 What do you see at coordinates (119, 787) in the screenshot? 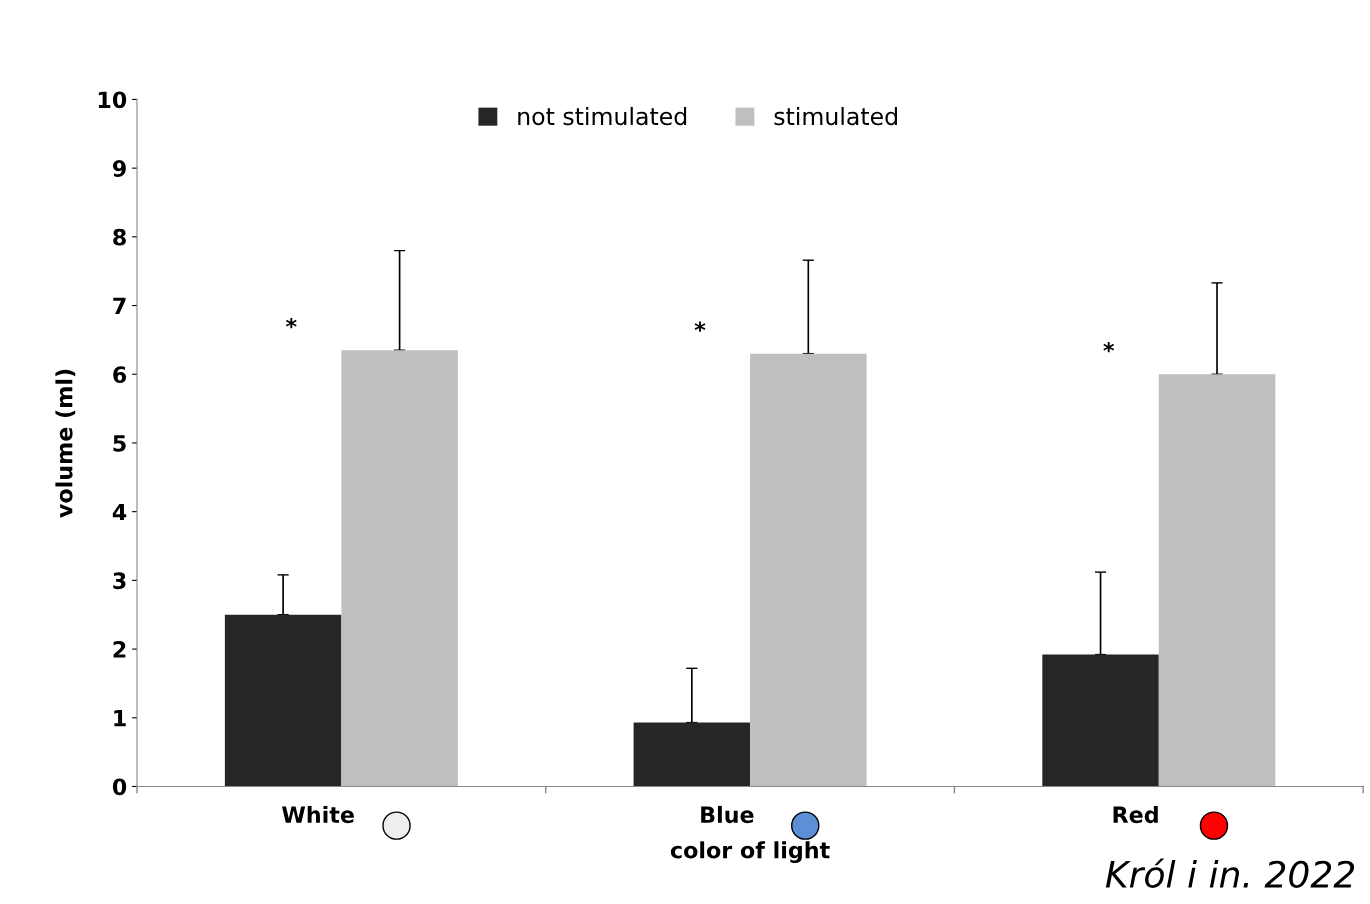
I see `y-tick-label: 0` at bounding box center [119, 787].